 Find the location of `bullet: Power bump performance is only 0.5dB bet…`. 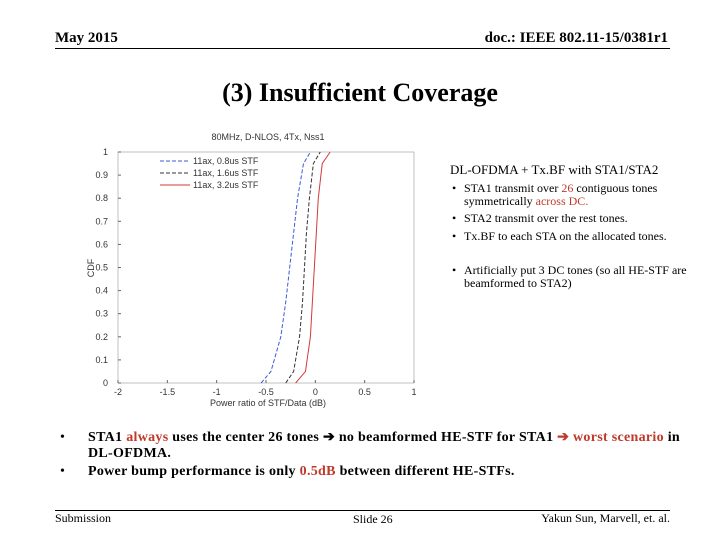

bullet: Power bump performance is only 0.5dB bet… is located at coordinates (388, 472).